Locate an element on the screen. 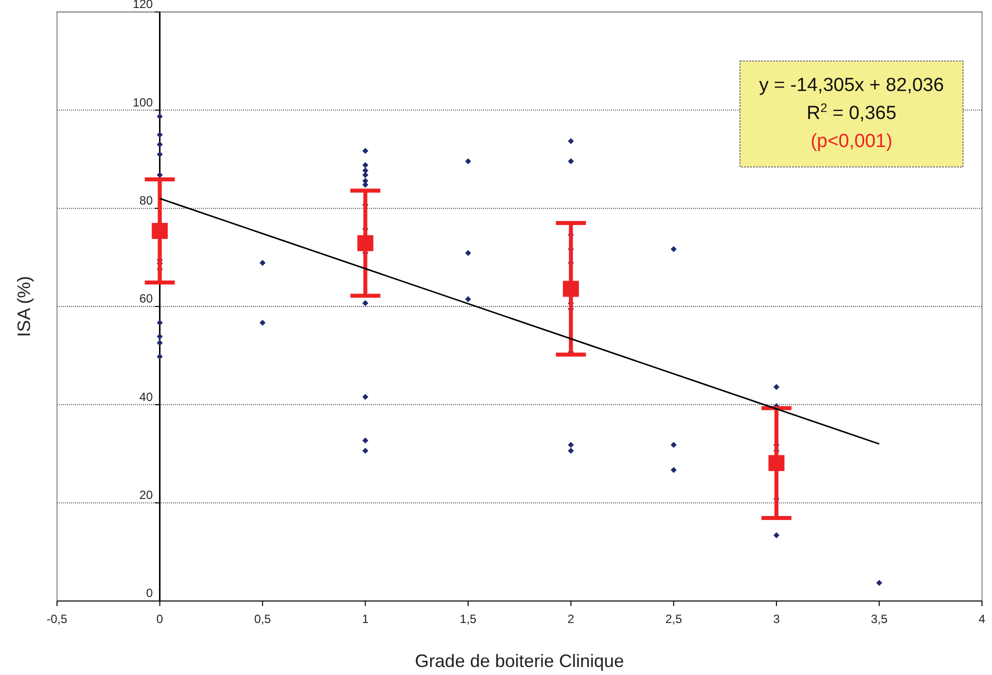  x-tick-label: 0,5 is located at coordinates (263, 619).